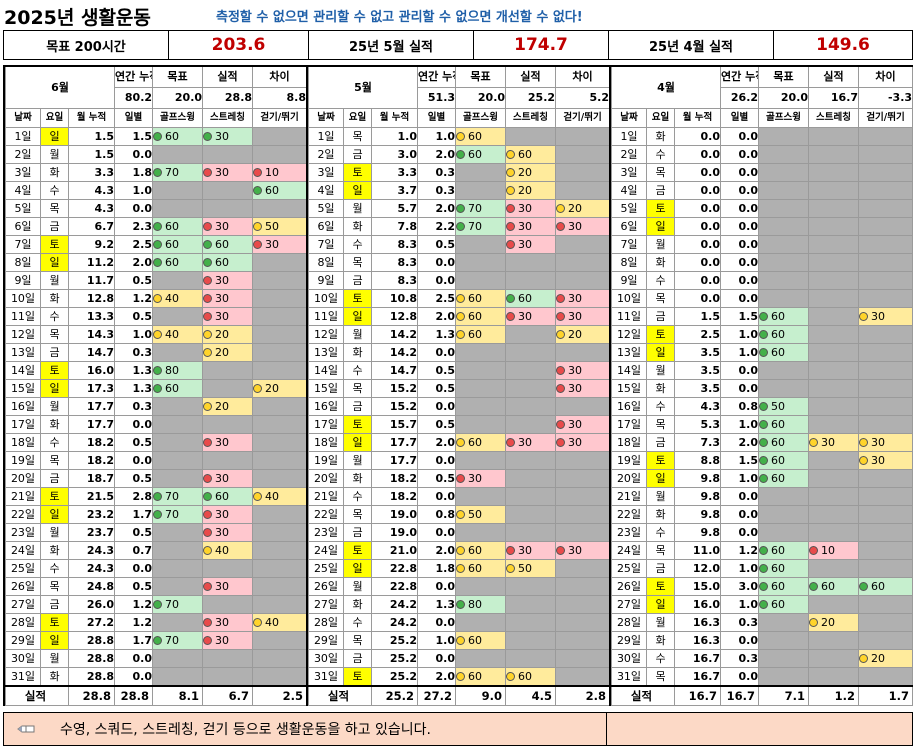 The height and width of the screenshot is (752, 916). I want to click on monthly-cum-cell: 9.8, so click(697, 478).